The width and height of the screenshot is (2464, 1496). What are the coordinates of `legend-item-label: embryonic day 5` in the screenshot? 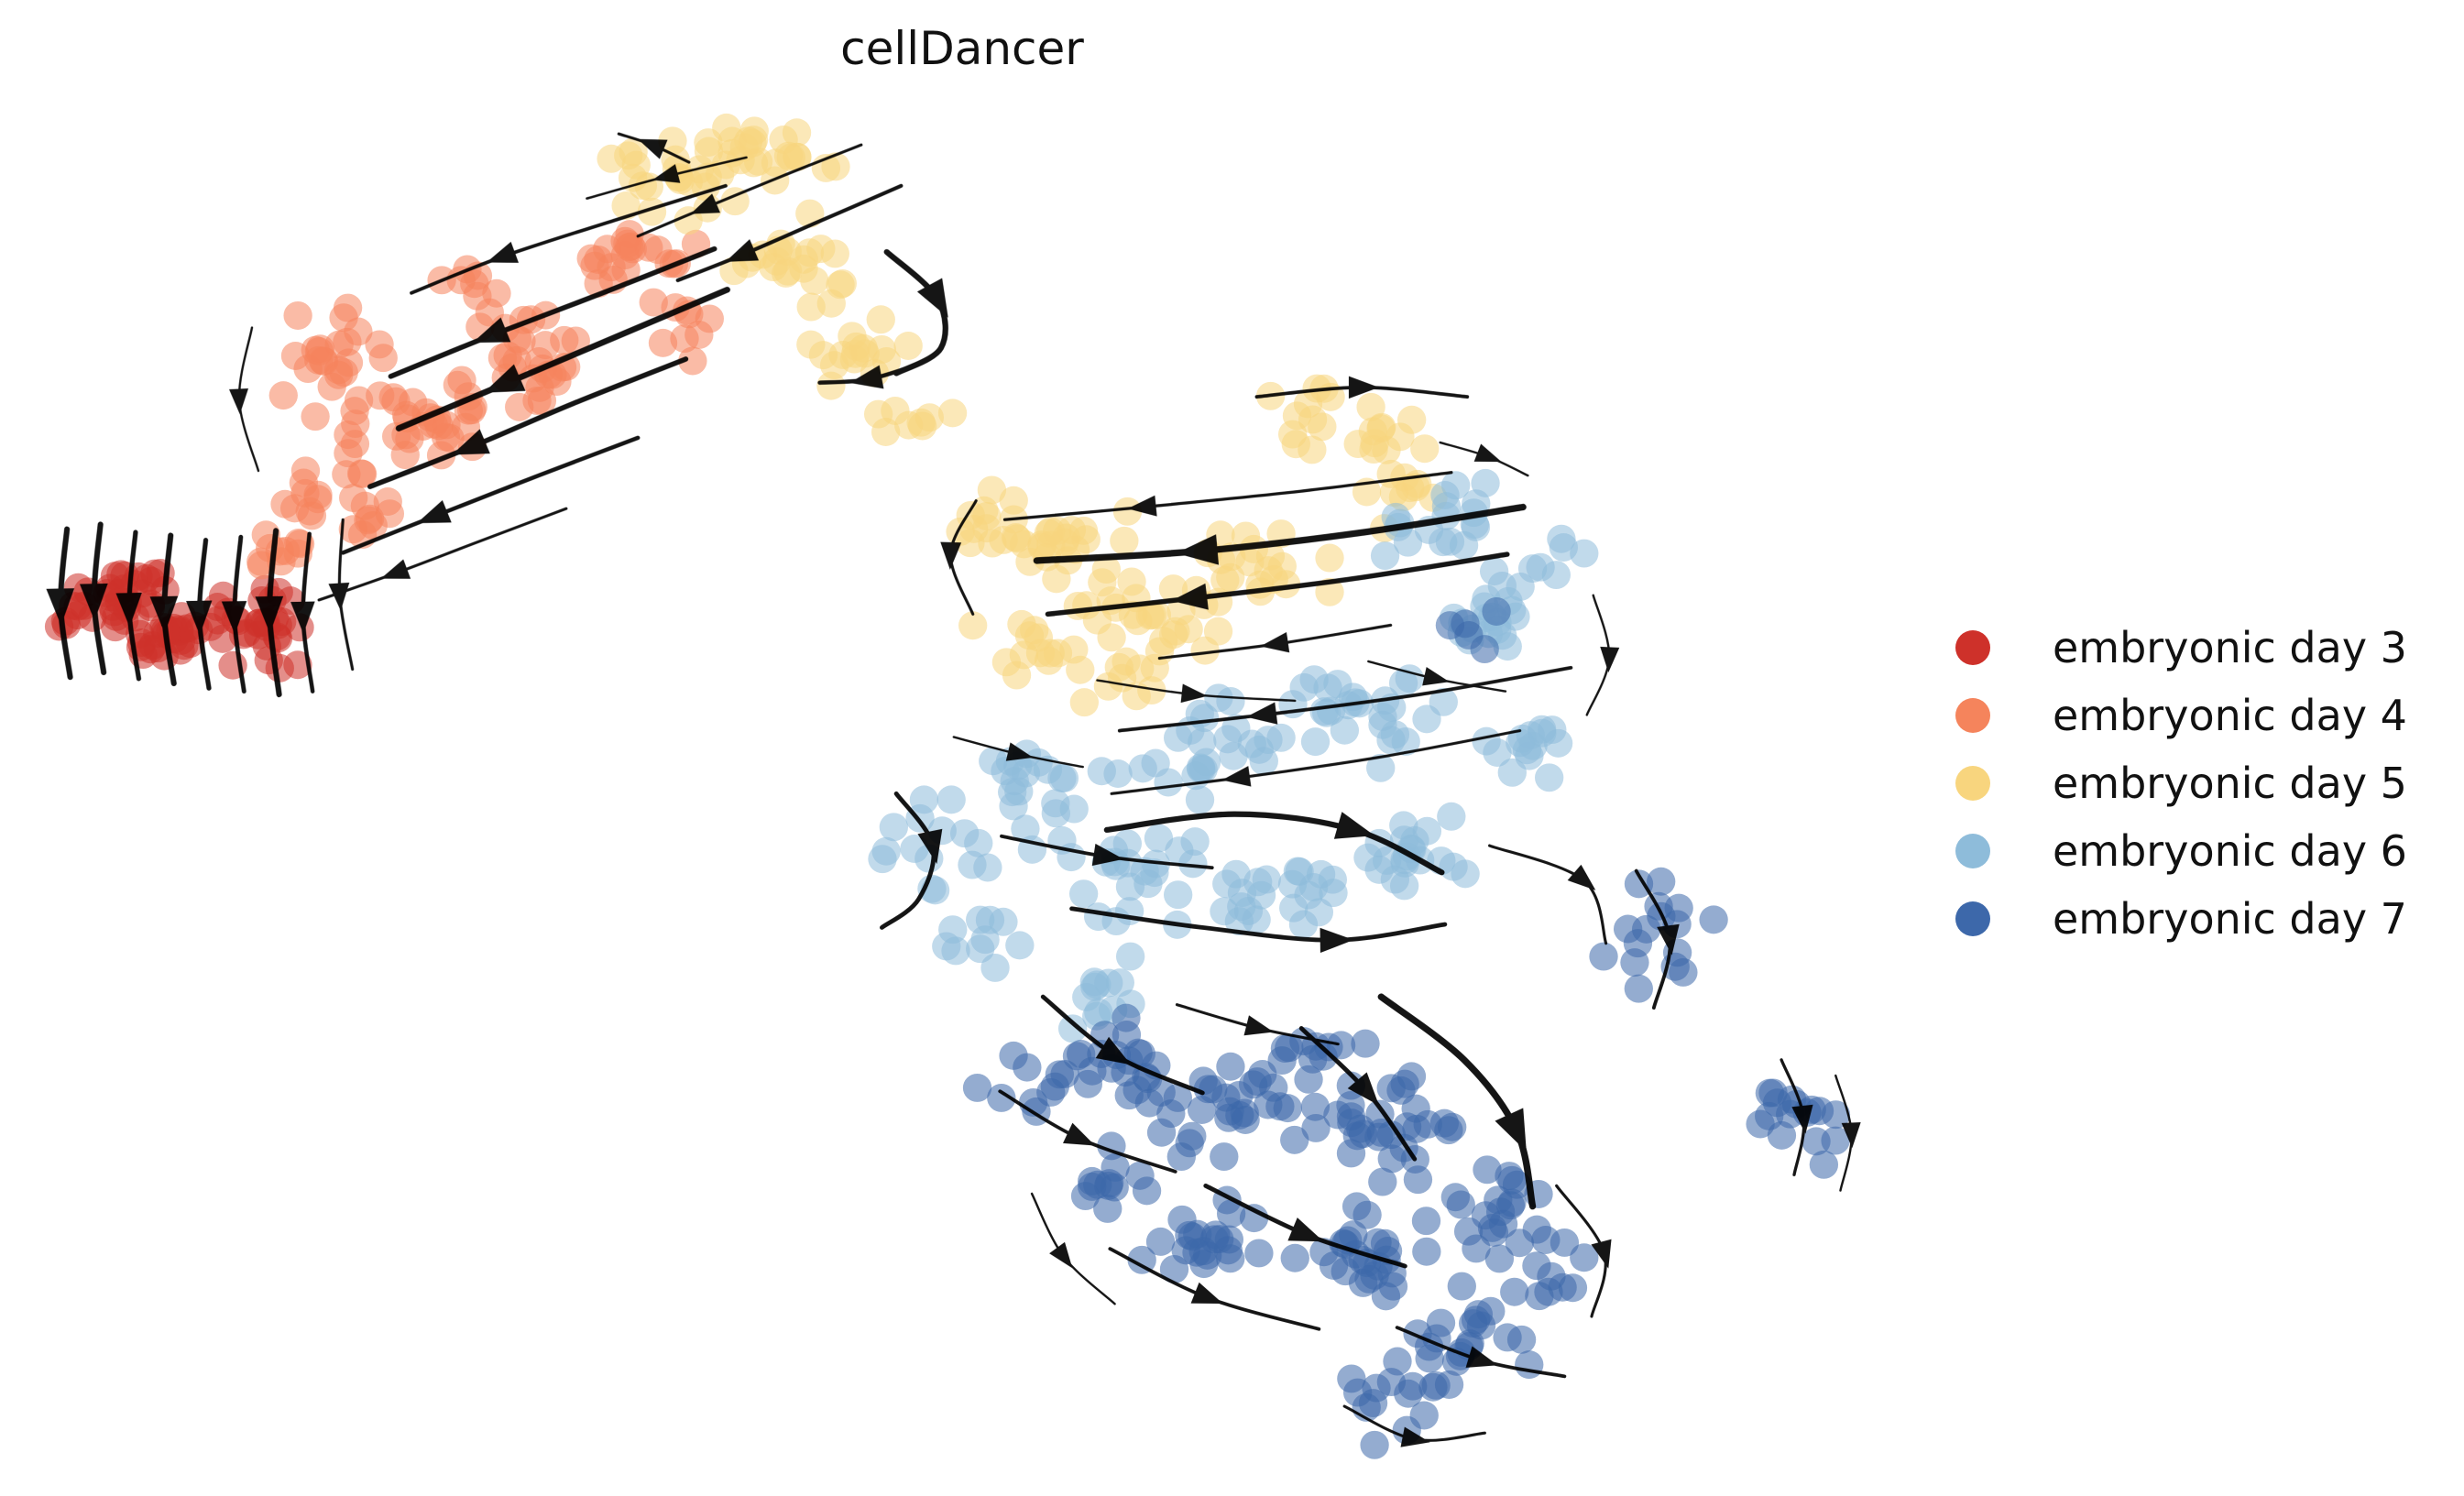 It's located at (2230, 783).